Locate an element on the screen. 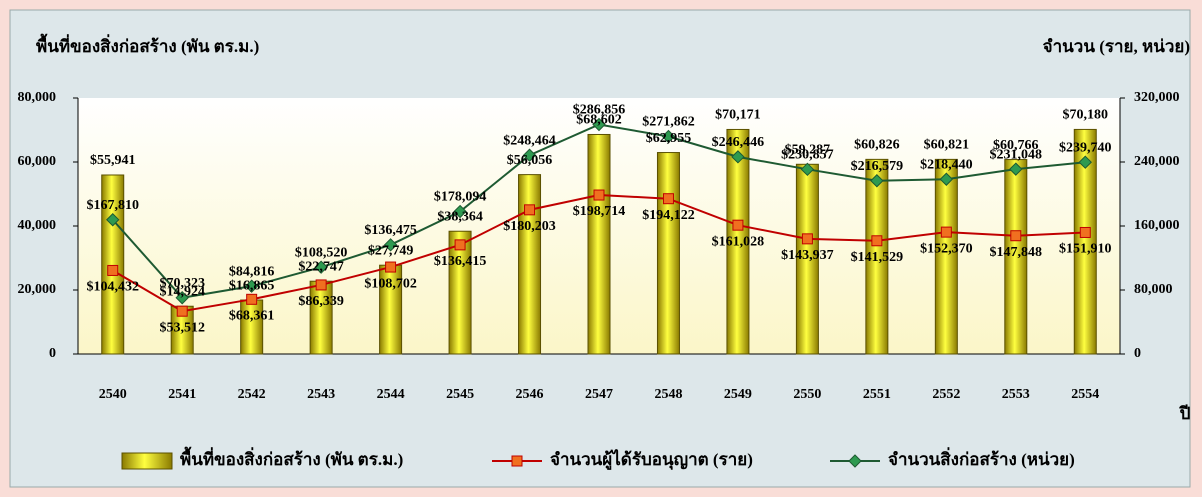  data-label: $62,955 is located at coordinates (669, 138).